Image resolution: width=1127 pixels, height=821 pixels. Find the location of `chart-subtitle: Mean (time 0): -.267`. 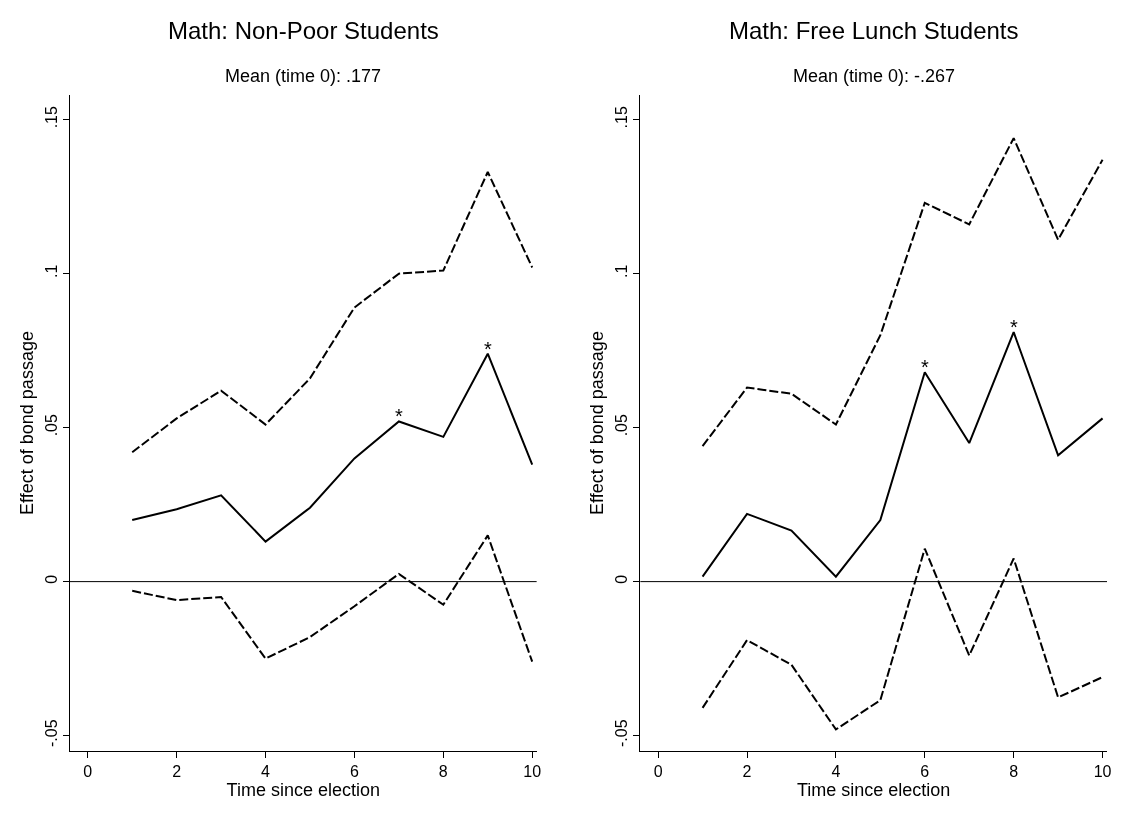

chart-subtitle: Mean (time 0): -.267 is located at coordinates (874, 76).